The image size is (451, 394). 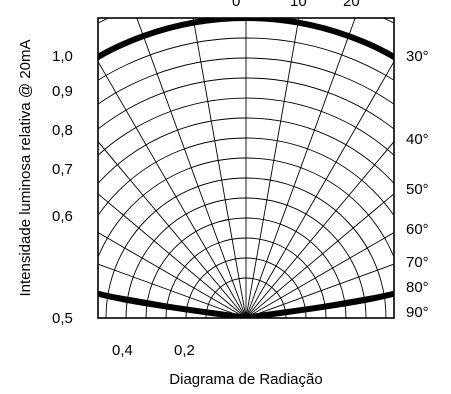 I want to click on right-angle-labels: 30° 40° 50° 60° 70° 80° 90°, so click(x=417, y=184).